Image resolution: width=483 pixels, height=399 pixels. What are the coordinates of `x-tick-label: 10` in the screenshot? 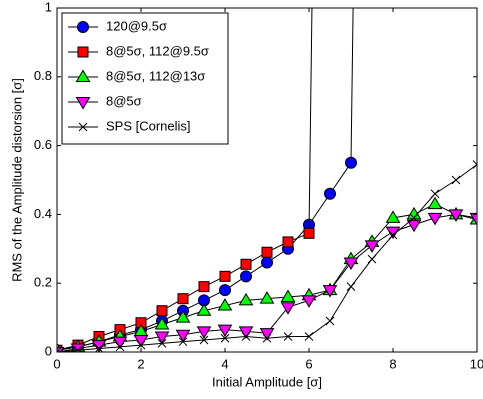 It's located at (476, 363).